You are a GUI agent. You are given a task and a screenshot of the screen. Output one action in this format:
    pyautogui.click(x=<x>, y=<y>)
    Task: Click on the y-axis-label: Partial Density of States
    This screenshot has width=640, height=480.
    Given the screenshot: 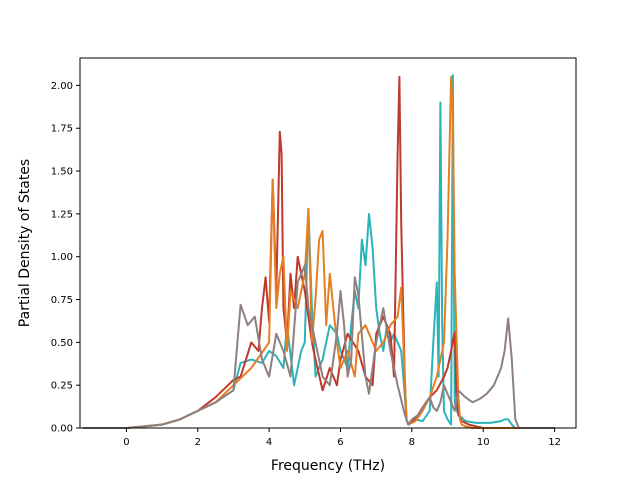 What is the action you would take?
    pyautogui.click(x=25, y=243)
    